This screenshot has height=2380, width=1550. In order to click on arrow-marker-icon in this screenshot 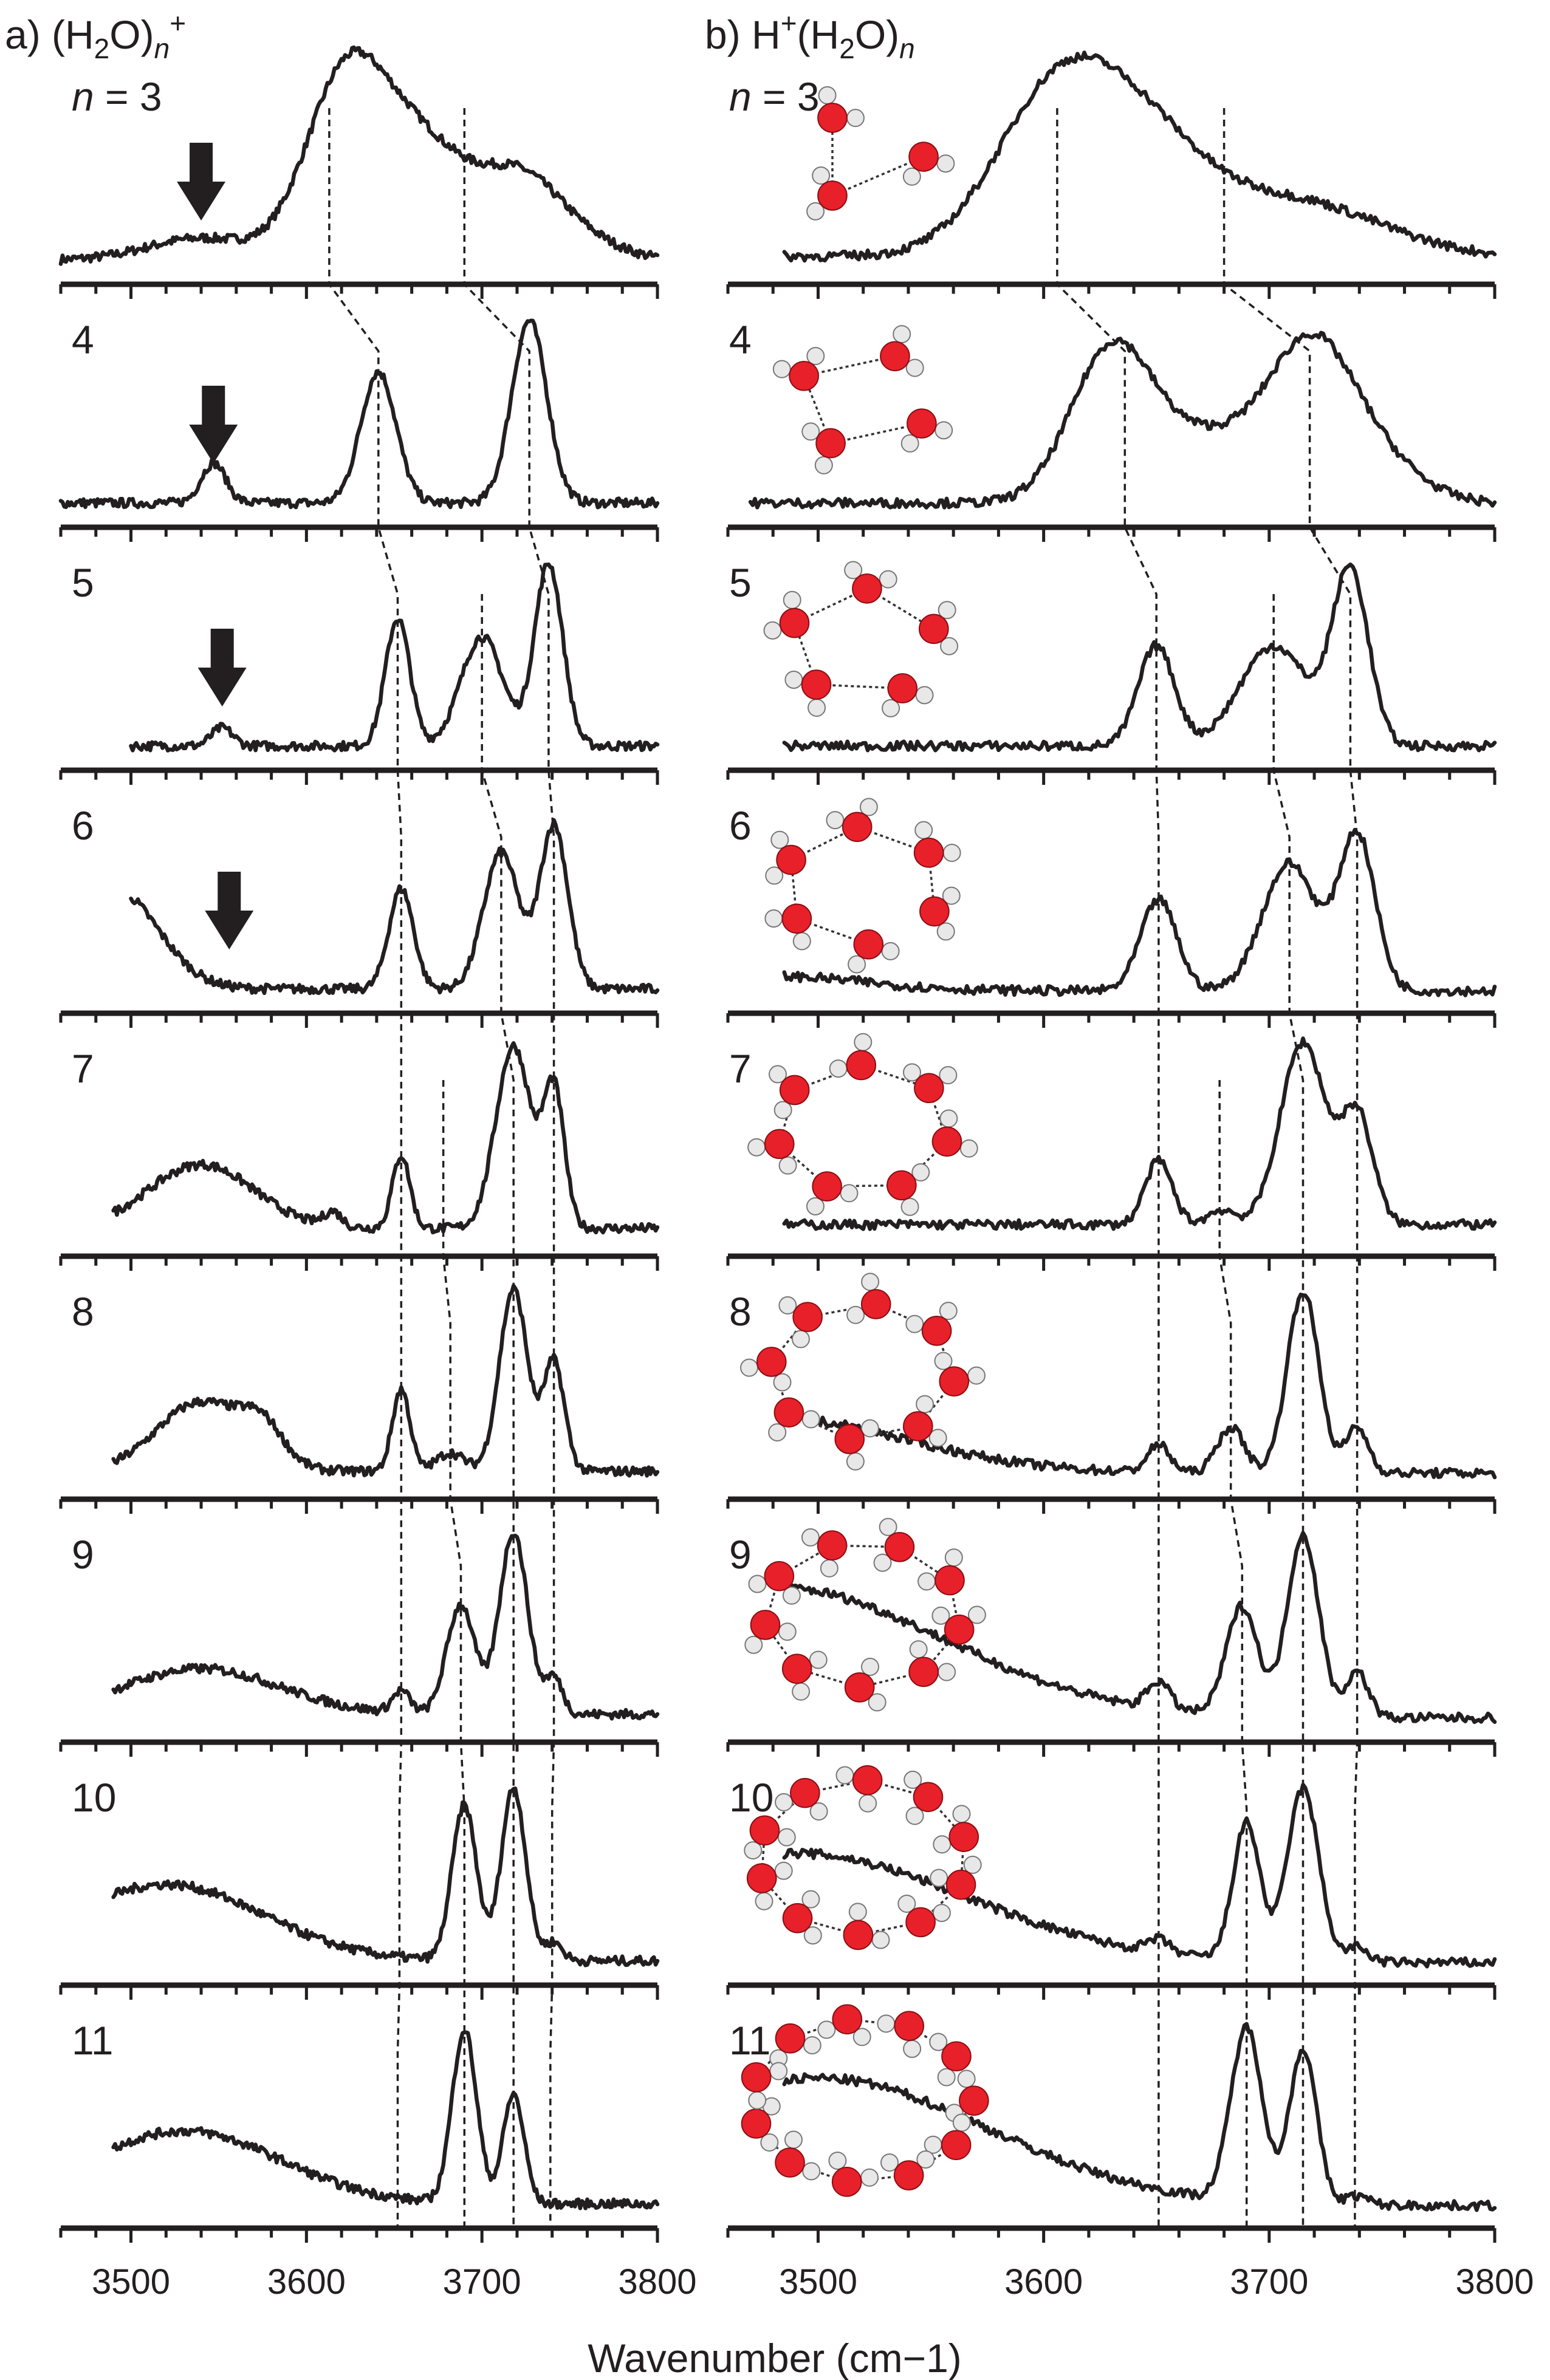, I will do `click(214, 424)`.